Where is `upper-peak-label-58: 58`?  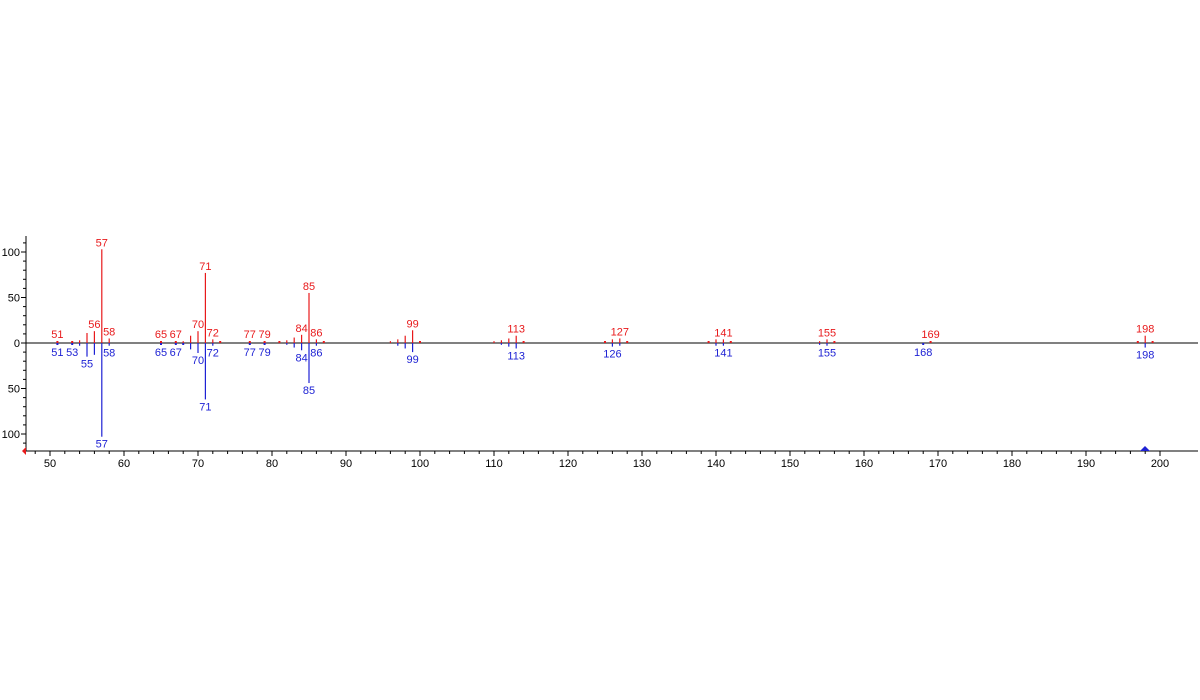 upper-peak-label-58: 58 is located at coordinates (109, 332).